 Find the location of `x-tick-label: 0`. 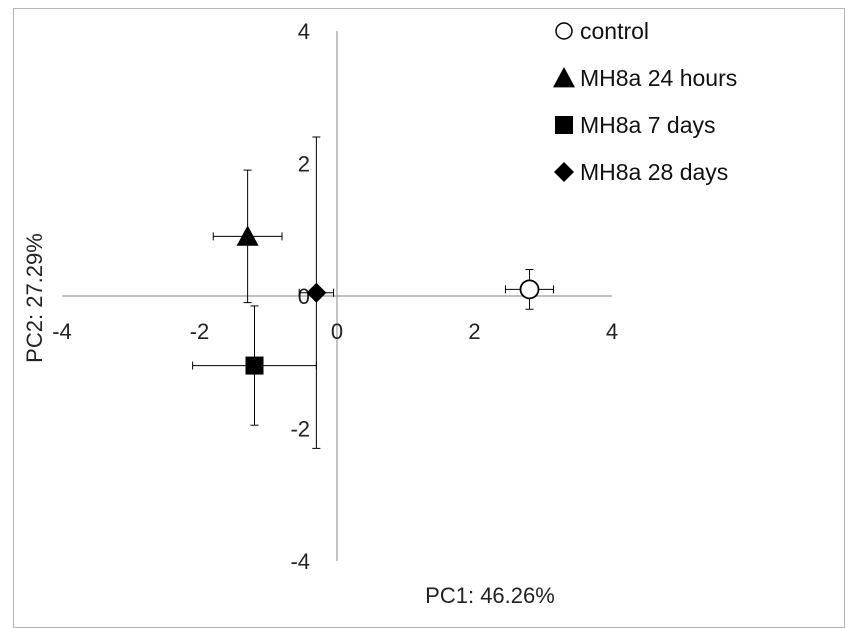

x-tick-label: 0 is located at coordinates (337, 331).